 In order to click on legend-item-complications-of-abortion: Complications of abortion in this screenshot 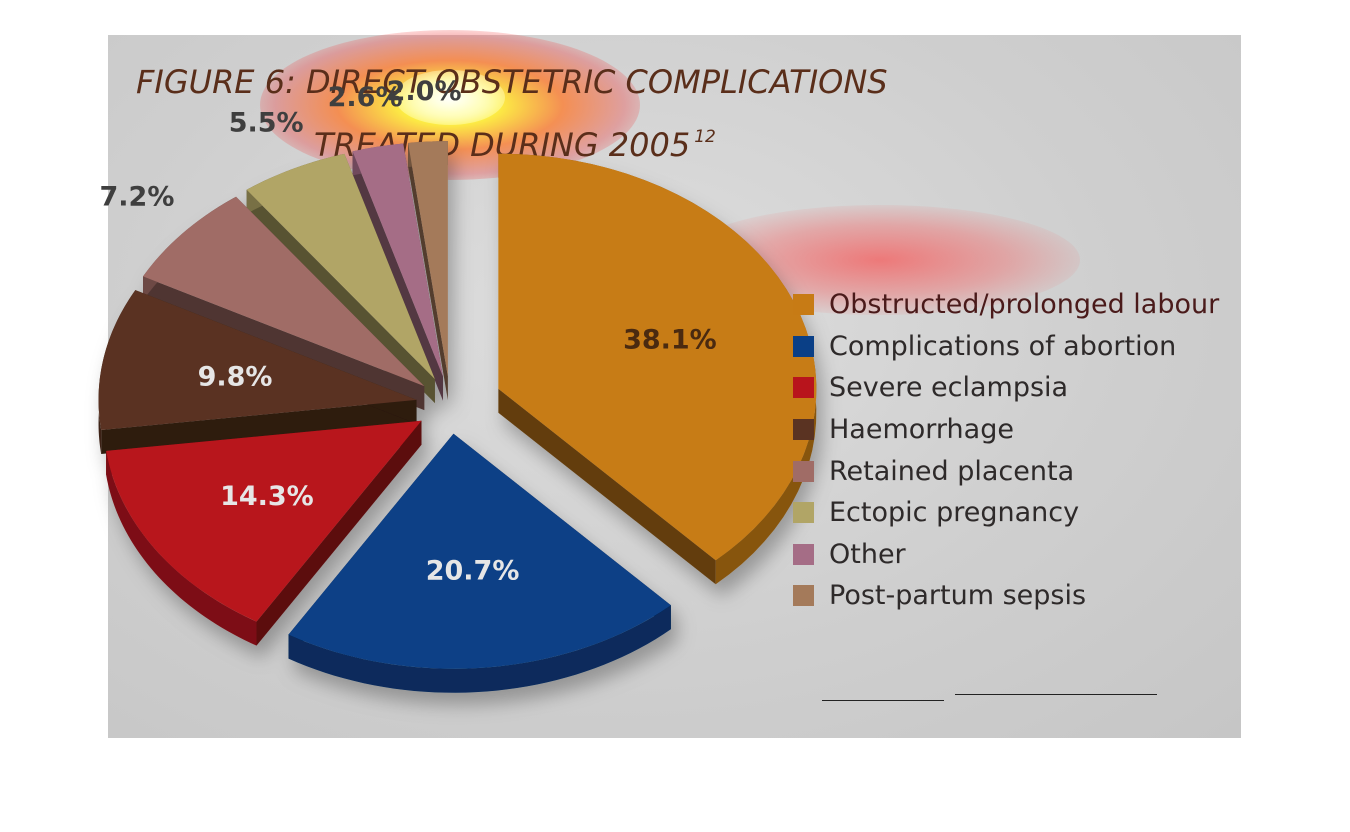, I will do `click(1006, 347)`.